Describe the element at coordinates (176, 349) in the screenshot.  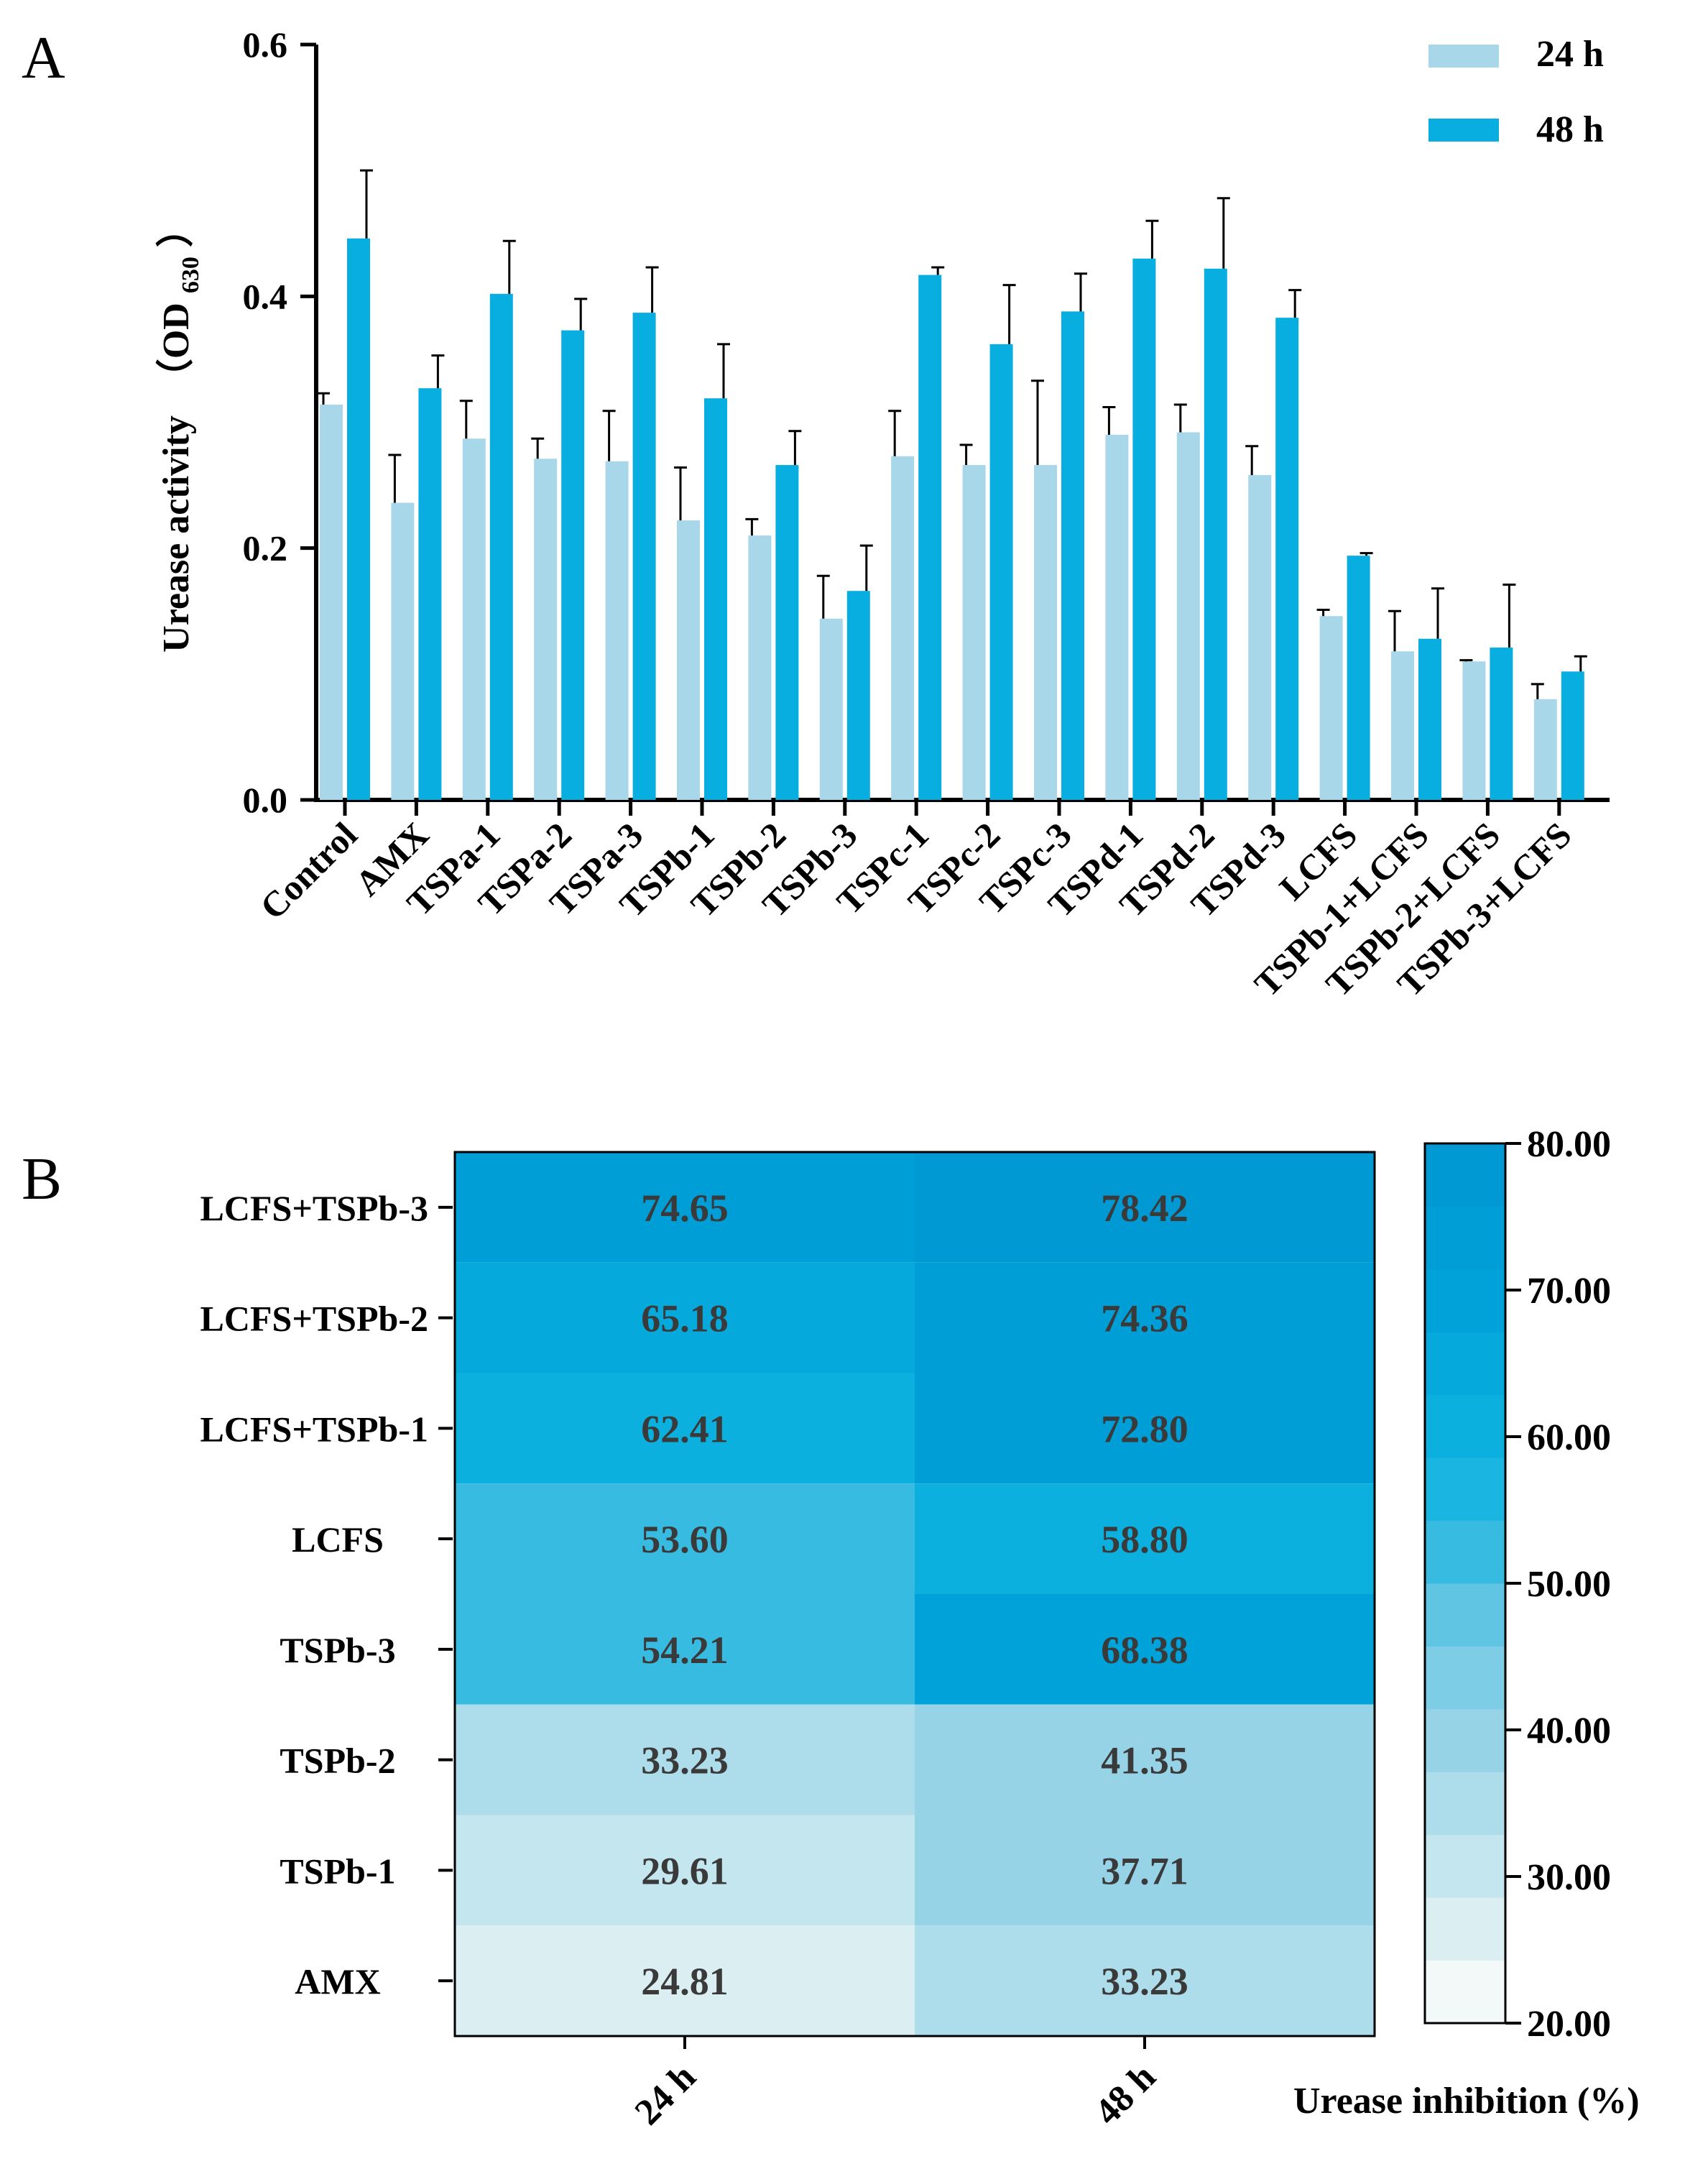
I see `y-axis-label-open: （OD` at that location.